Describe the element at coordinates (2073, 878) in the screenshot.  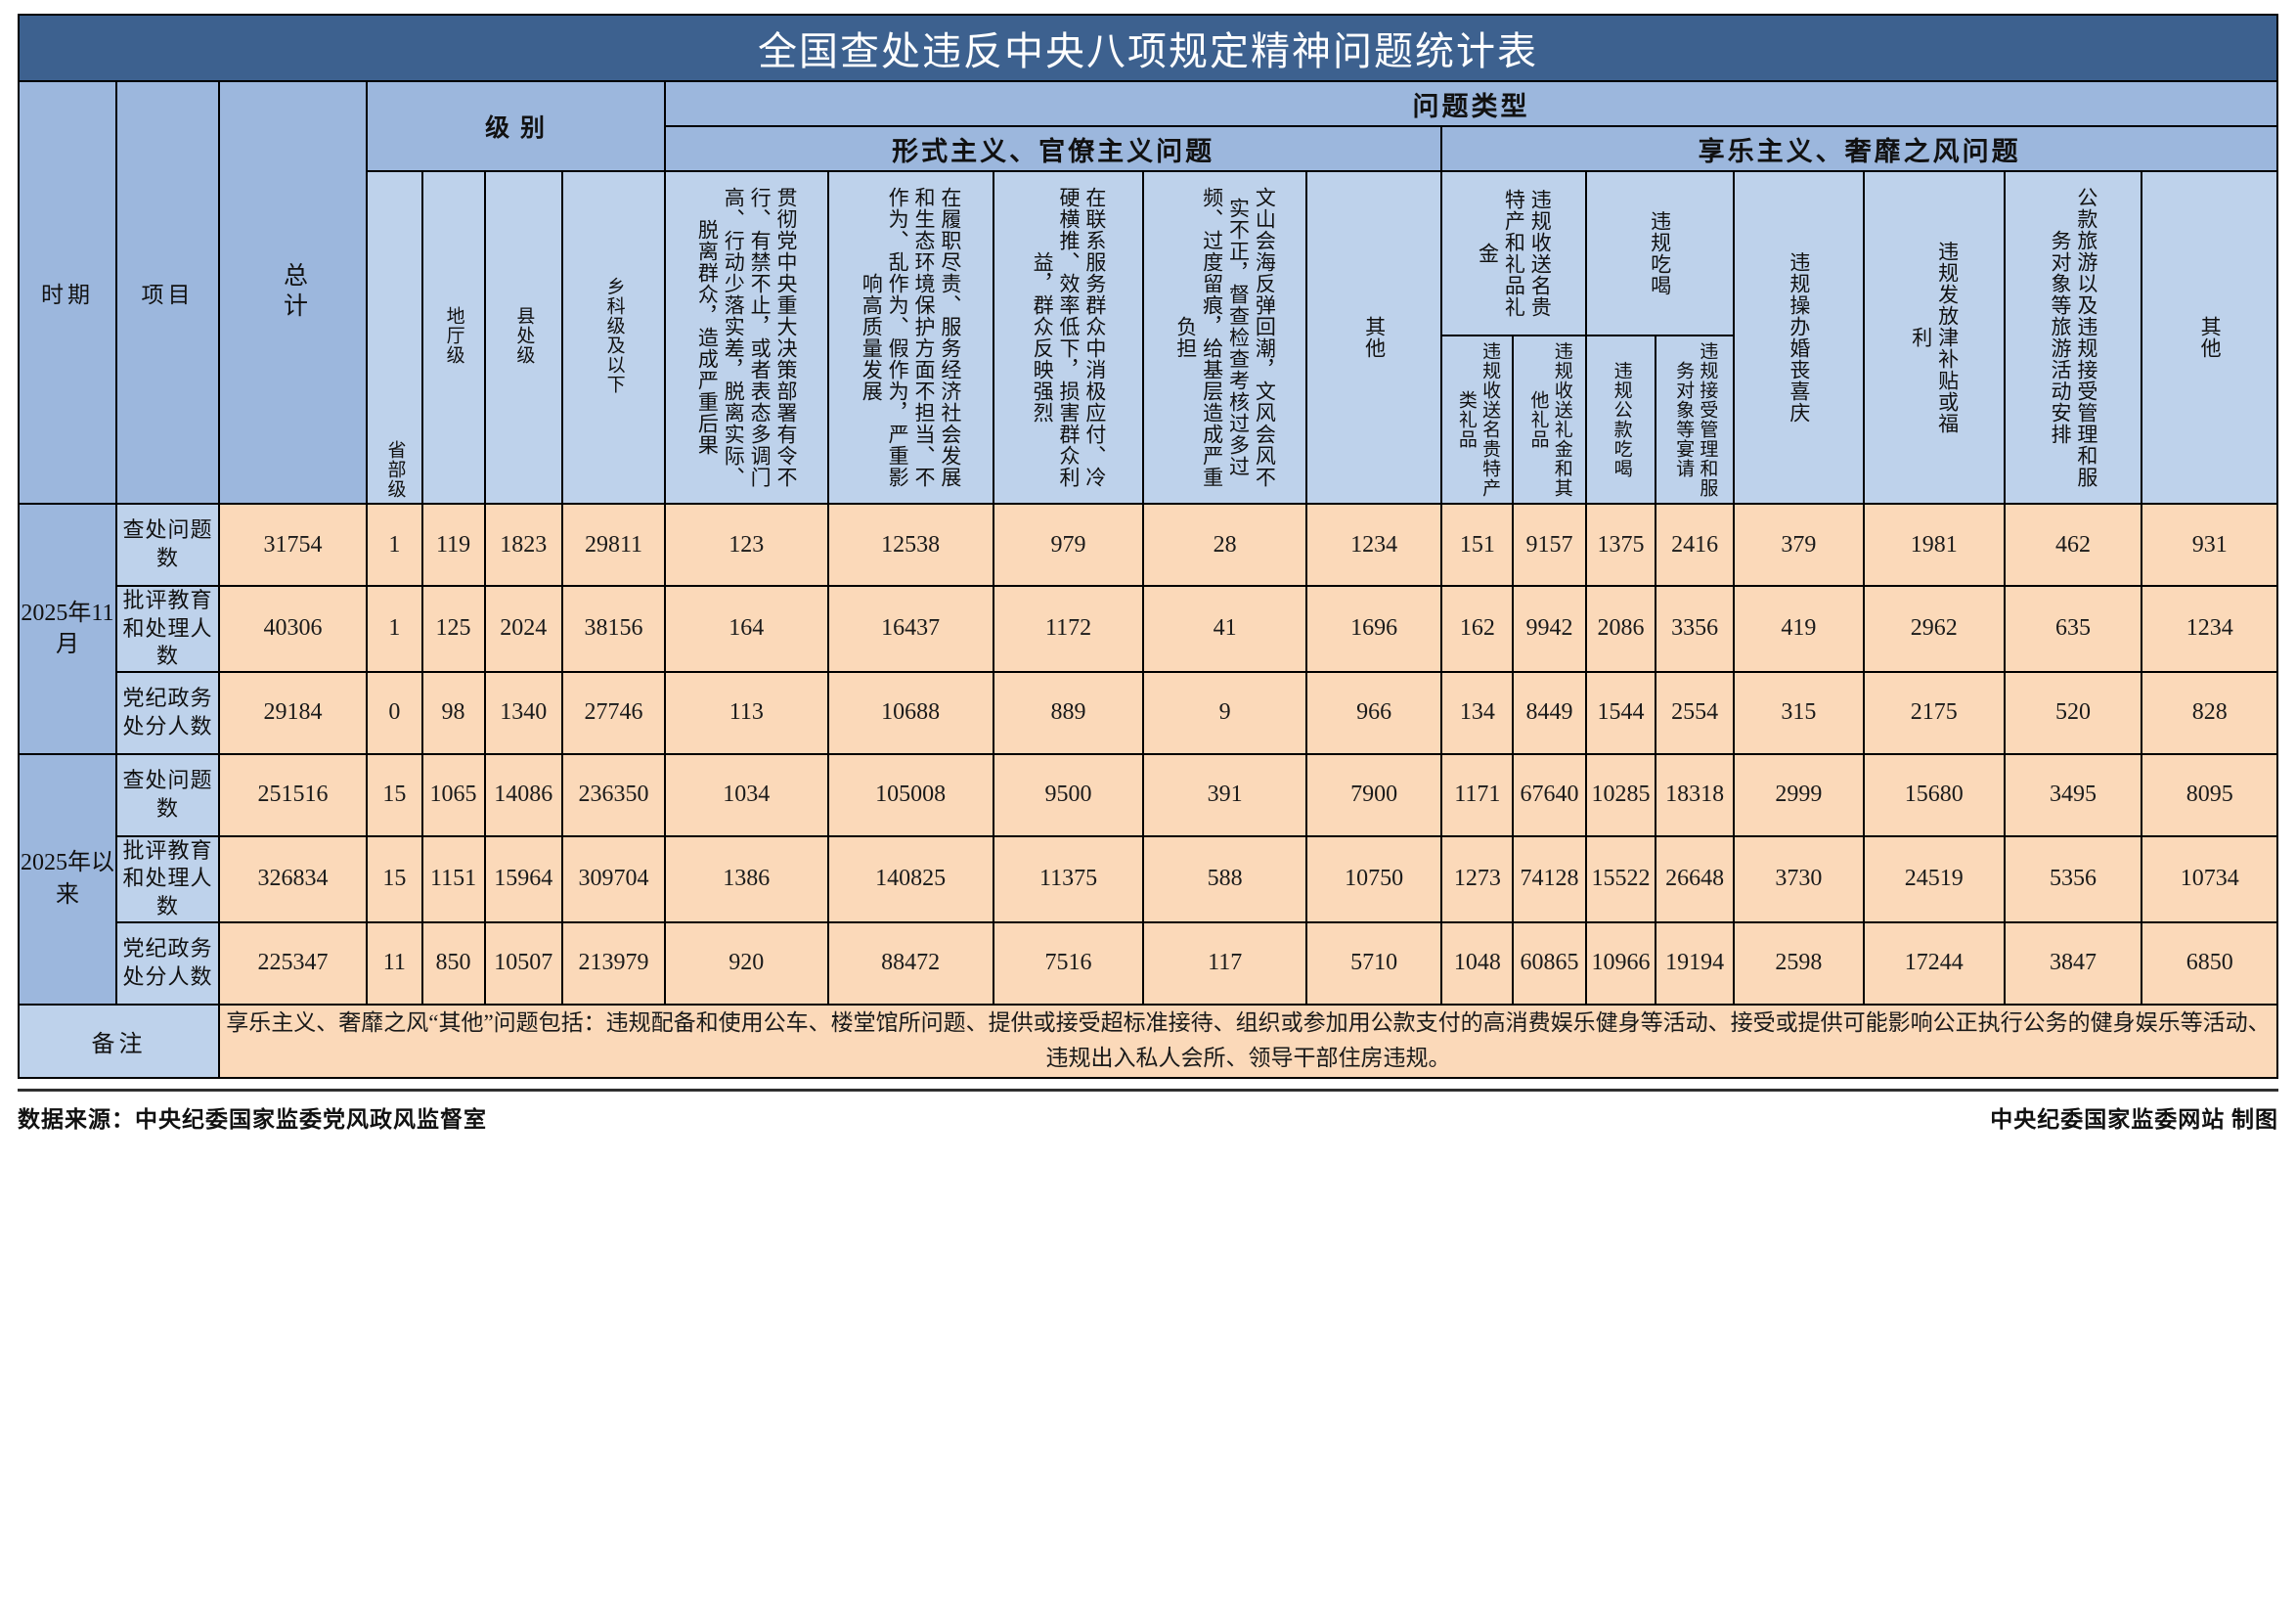
I see `cell-hedonism-6: 5356` at that location.